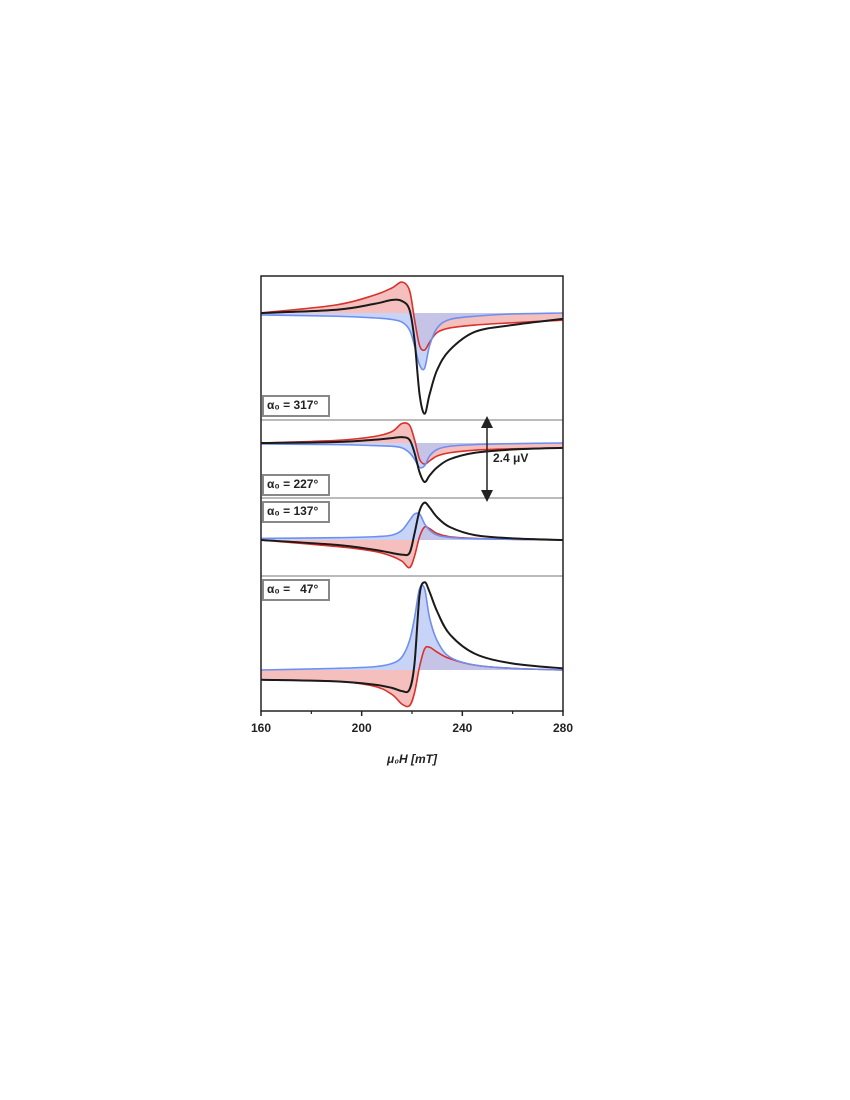 The width and height of the screenshot is (850, 1100). What do you see at coordinates (292, 484) in the screenshot?
I see `panel-label: α₀ = 227°` at bounding box center [292, 484].